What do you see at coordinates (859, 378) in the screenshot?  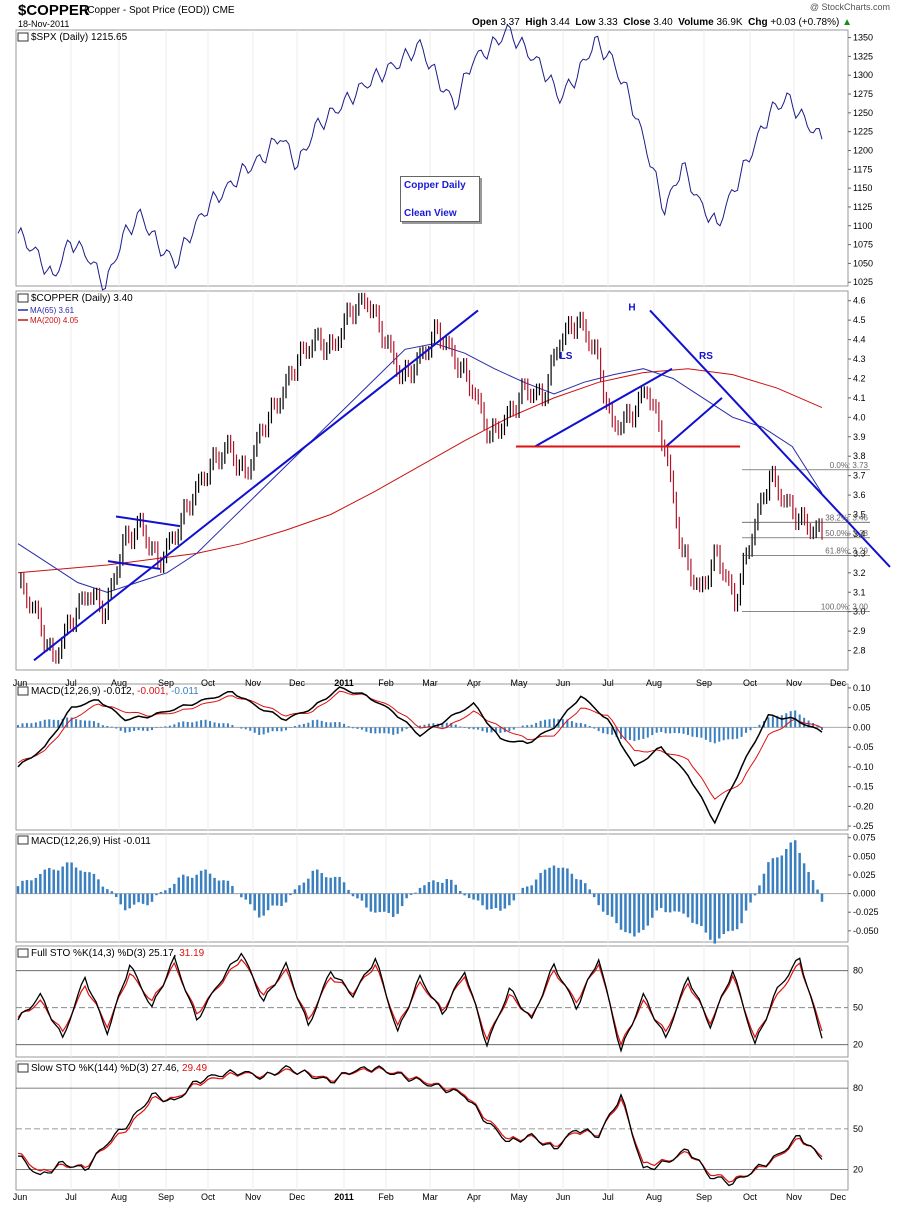 I see `y-tick-label: 4.2` at bounding box center [859, 378].